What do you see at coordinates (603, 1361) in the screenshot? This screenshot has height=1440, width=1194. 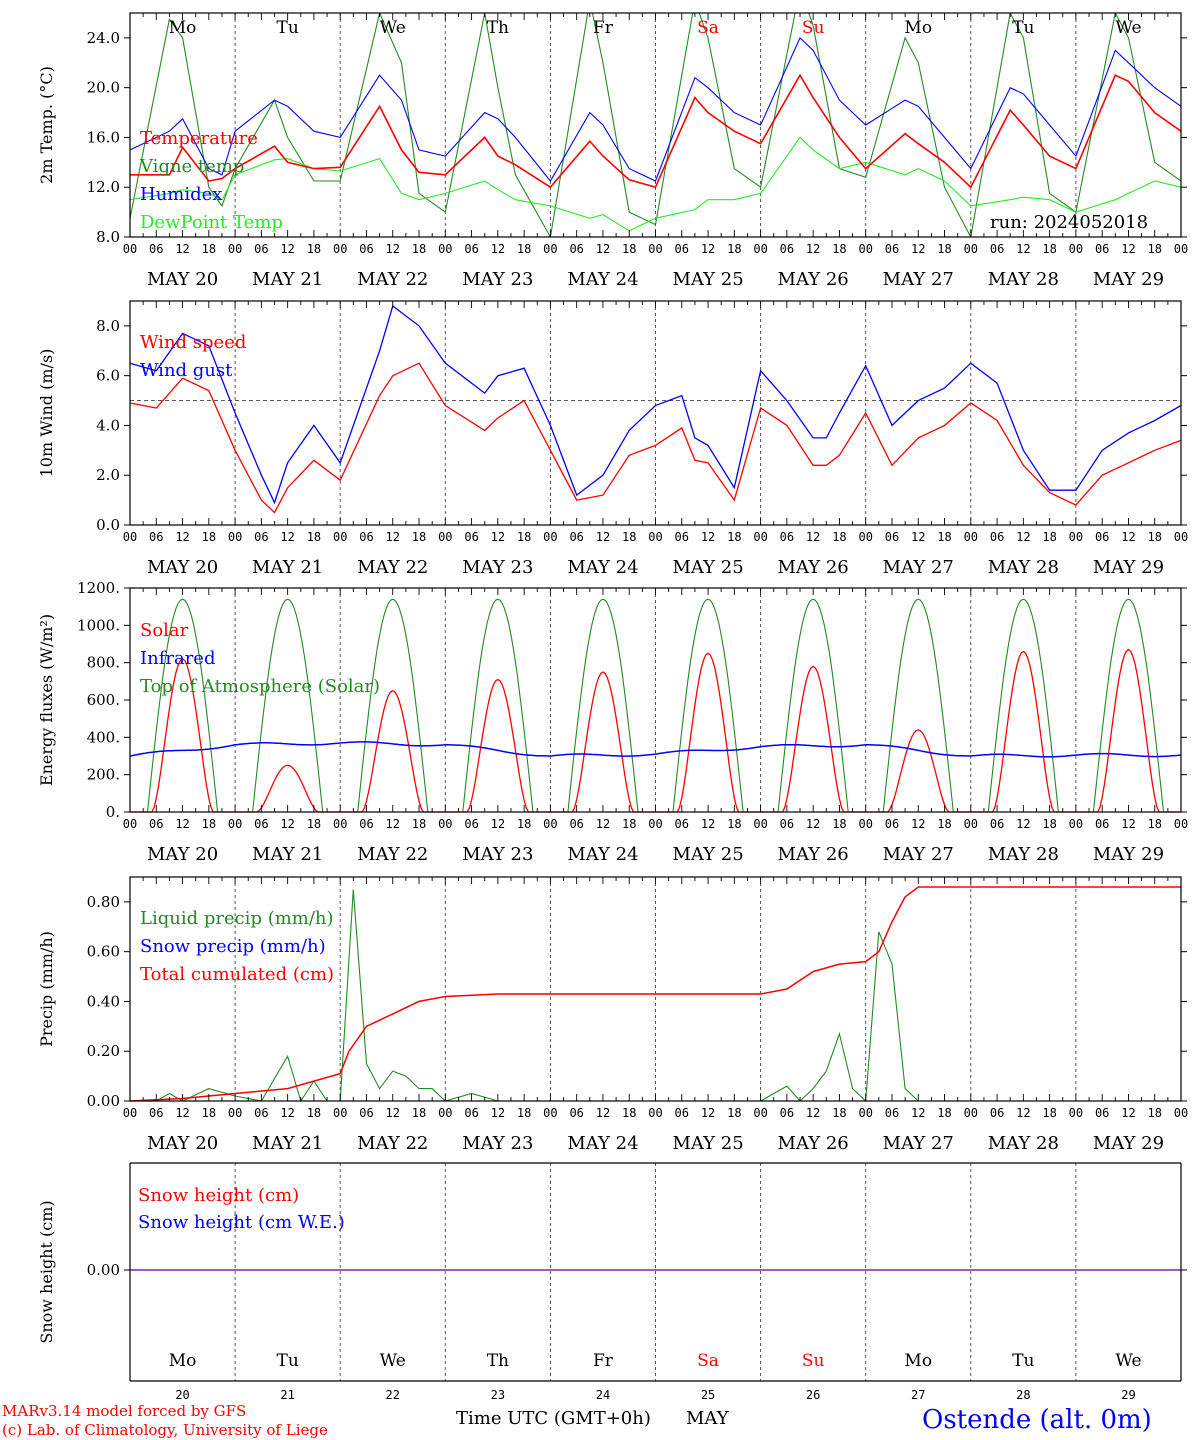 I see `snow-weekday-label: Fr` at bounding box center [603, 1361].